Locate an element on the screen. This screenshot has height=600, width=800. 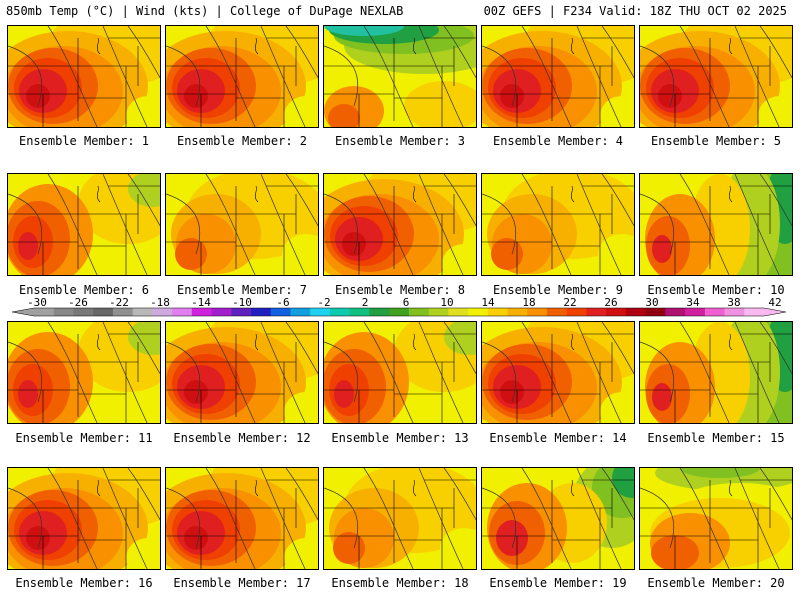
colorbar-tick-label: -18 is located at coordinates (160, 303).